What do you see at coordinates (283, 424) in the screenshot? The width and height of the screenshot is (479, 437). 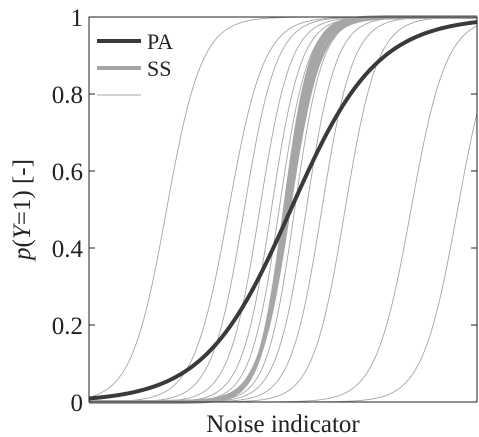 I see `x-axis-title: Noise indicator` at bounding box center [283, 424].